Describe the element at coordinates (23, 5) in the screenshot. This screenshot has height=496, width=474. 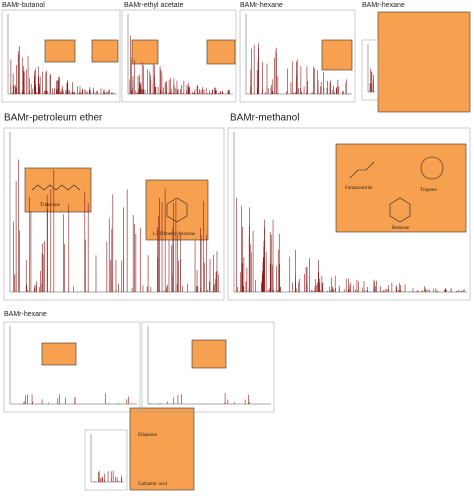
I see `panel-title: BAMr-butanol` at that location.